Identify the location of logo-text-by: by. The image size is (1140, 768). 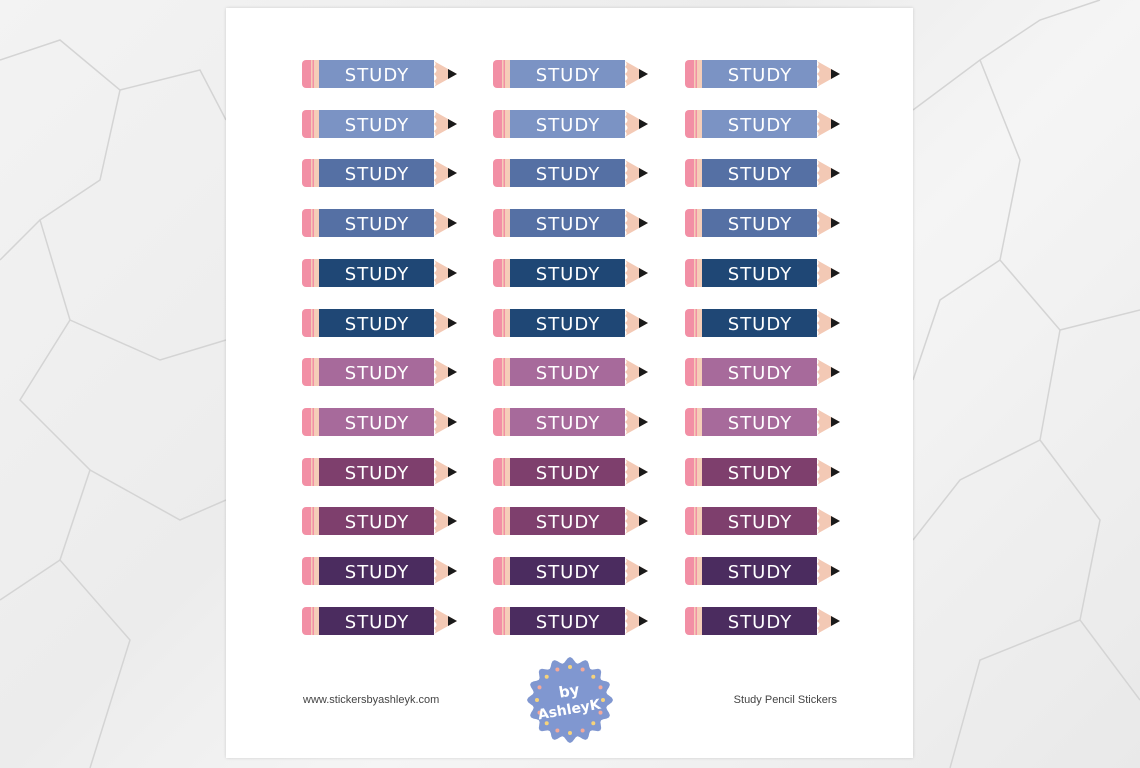
(569, 690).